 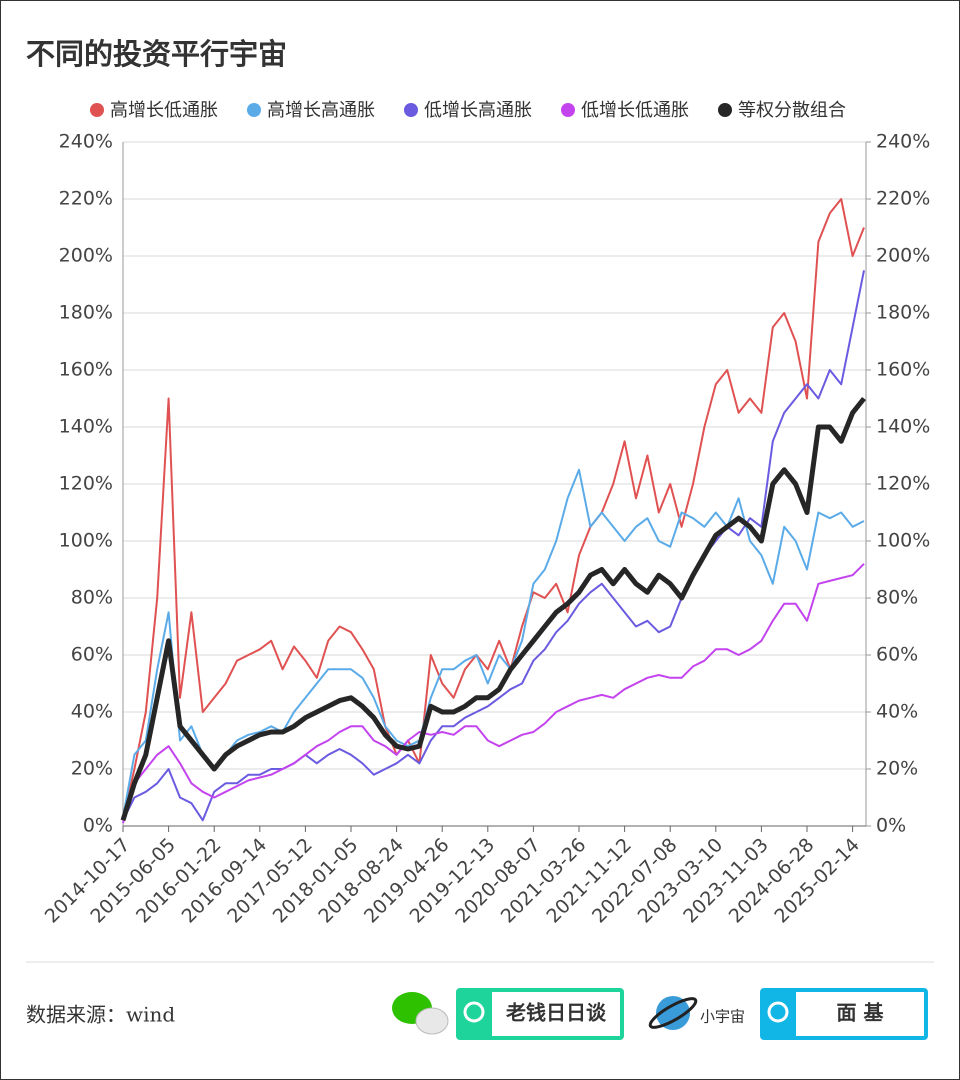 I want to click on planet-icon, so click(x=673, y=1013).